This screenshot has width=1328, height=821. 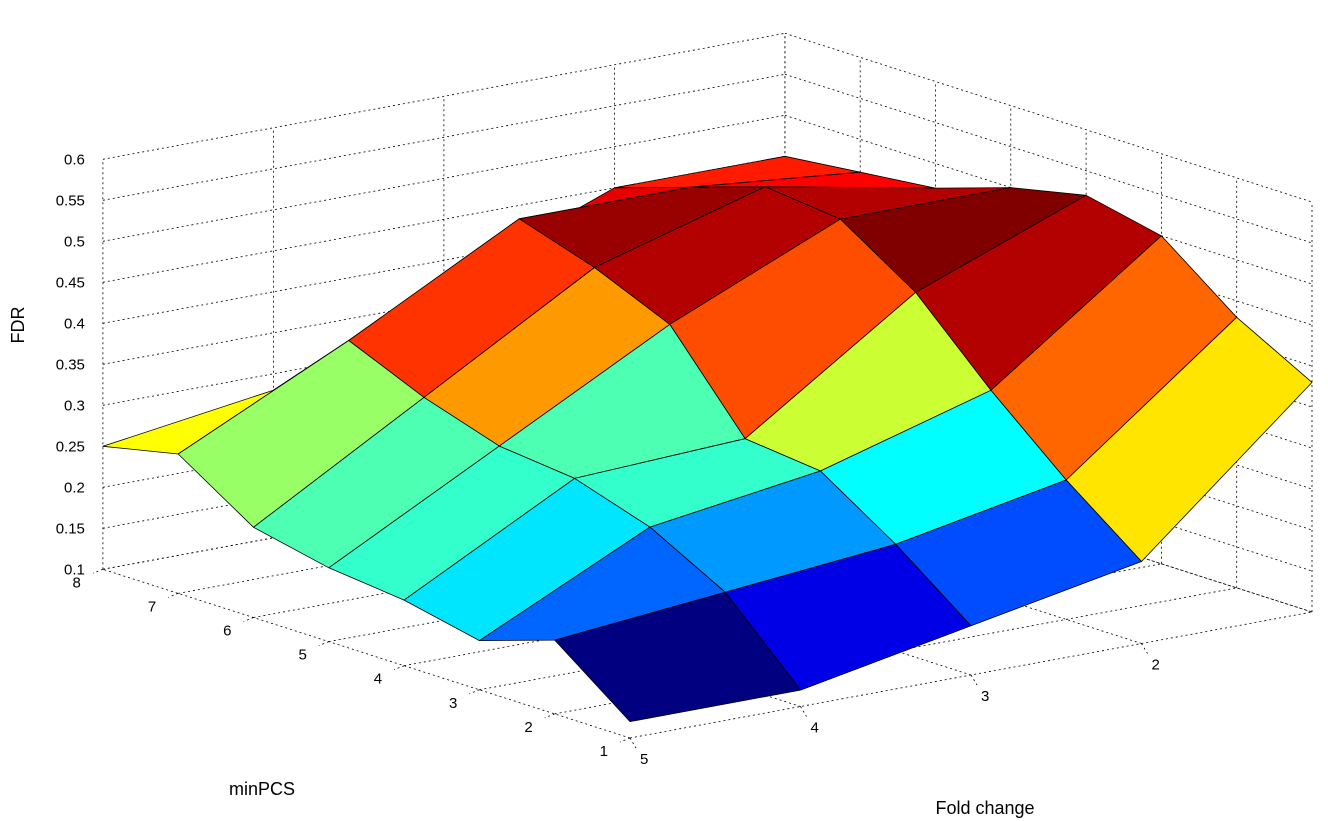 What do you see at coordinates (74, 241) in the screenshot?
I see `z-tick-label: 0.5` at bounding box center [74, 241].